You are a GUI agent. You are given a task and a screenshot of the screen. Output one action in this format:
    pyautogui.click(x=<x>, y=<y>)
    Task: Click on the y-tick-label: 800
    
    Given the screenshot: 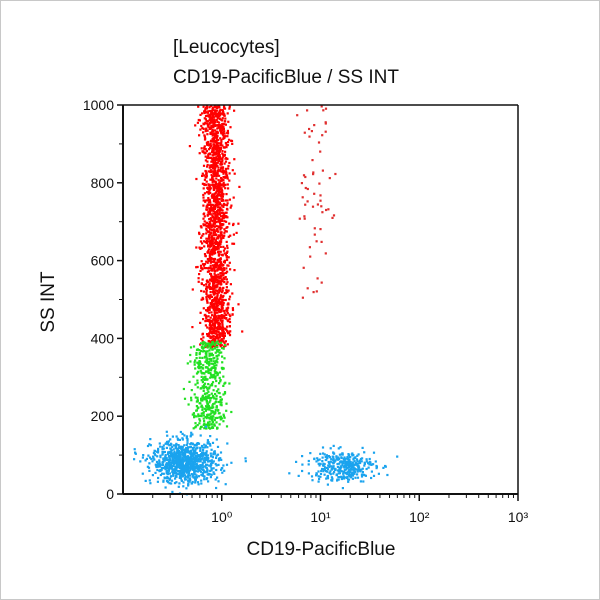 What is the action you would take?
    pyautogui.click(x=103, y=183)
    